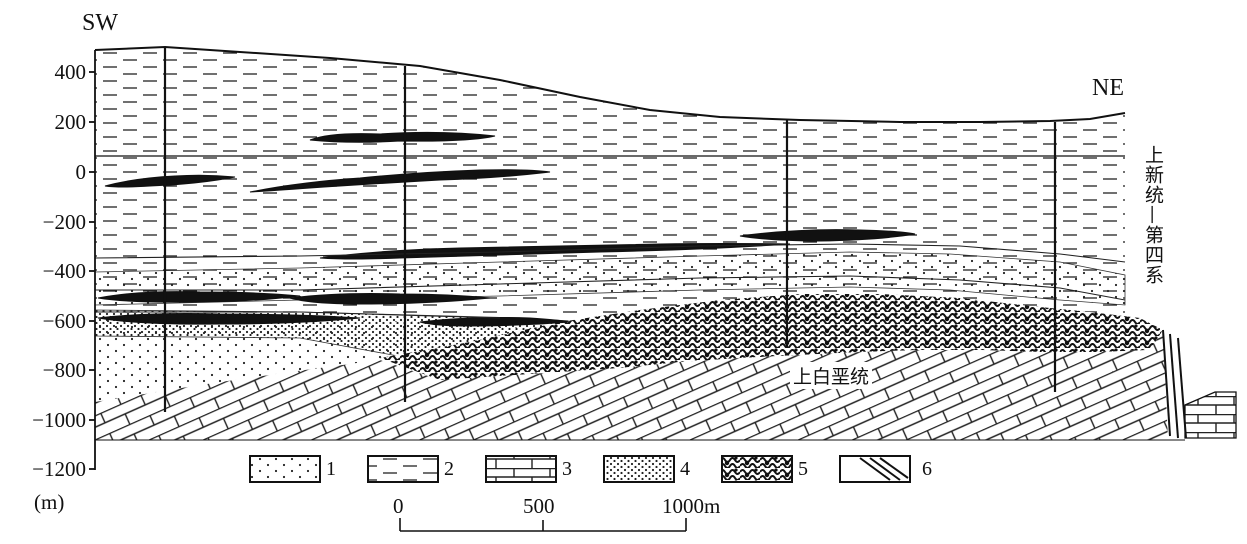 This screenshot has width=1247, height=544. Describe the element at coordinates (771, 337) in the screenshot. I see `layer-conglomerate` at that location.